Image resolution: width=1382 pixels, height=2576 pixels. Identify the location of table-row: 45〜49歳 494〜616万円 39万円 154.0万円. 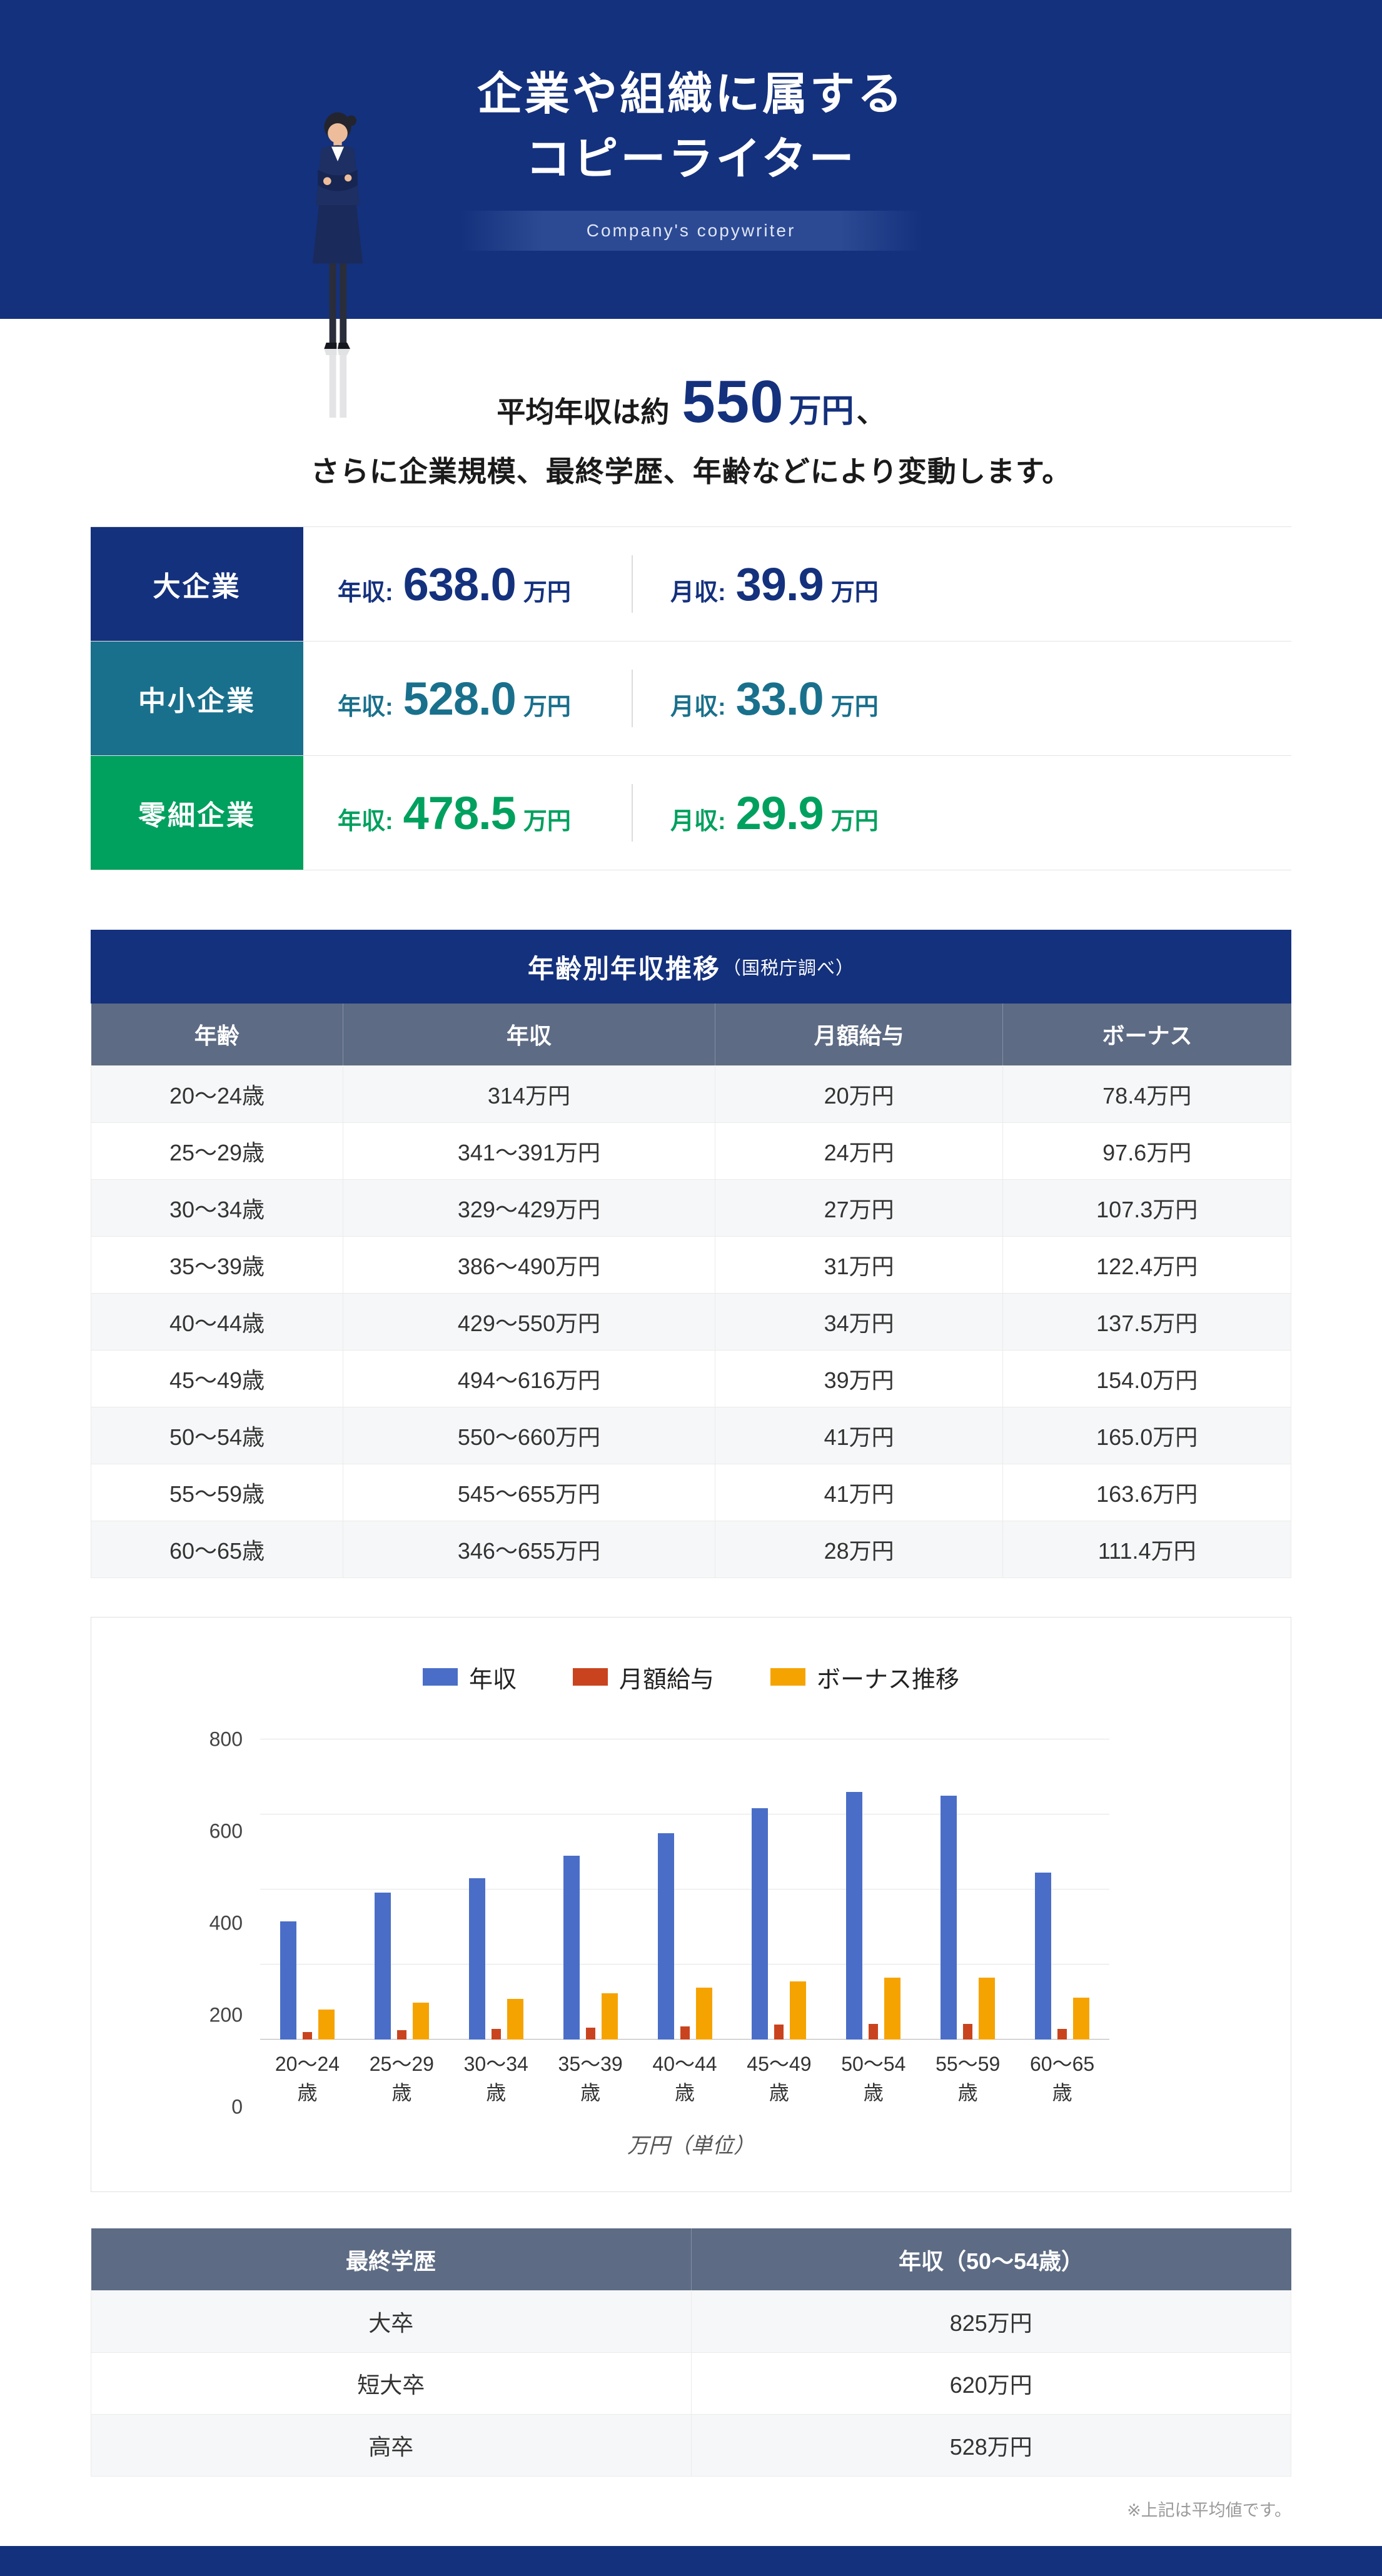
(691, 1378).